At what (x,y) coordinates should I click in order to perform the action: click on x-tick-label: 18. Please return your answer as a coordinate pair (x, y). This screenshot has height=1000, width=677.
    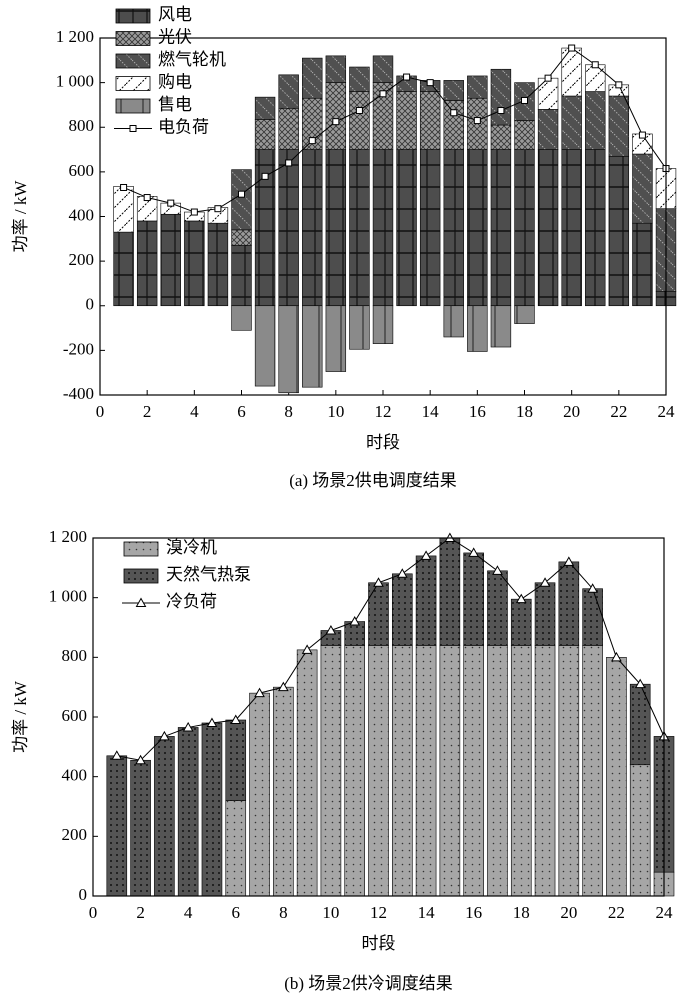
    Looking at the image, I should click on (524, 411).